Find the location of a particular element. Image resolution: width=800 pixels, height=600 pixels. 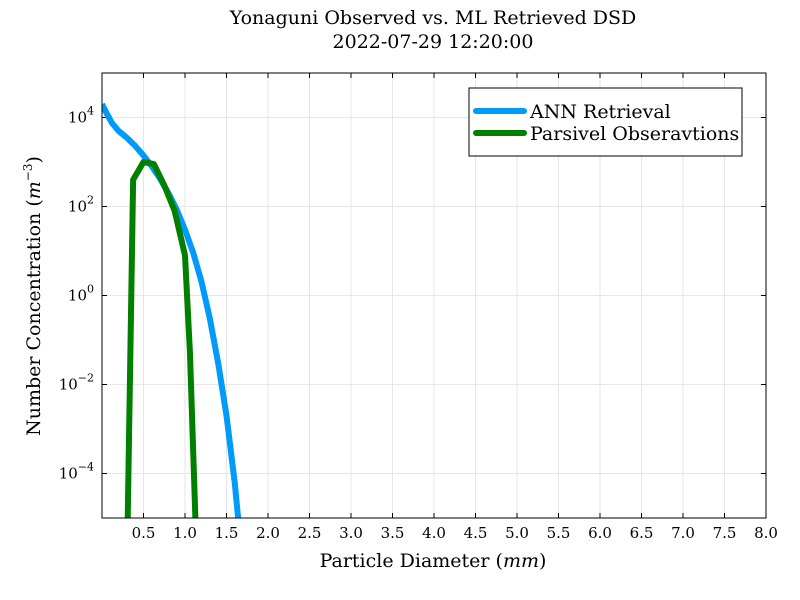

x-tick-label: 3.5 is located at coordinates (393, 533).